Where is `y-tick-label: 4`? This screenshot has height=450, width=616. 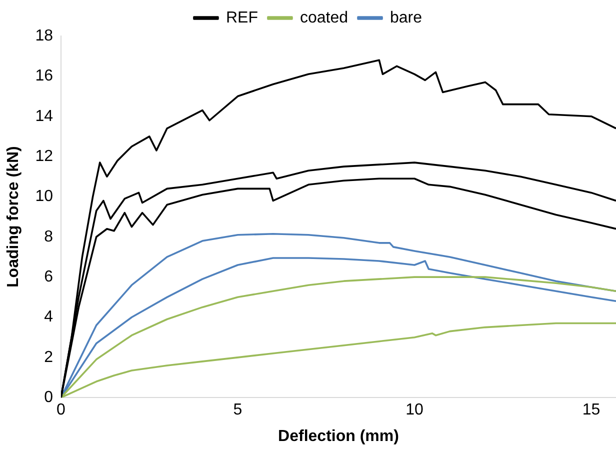 y-tick-label: 4 is located at coordinates (49, 317).